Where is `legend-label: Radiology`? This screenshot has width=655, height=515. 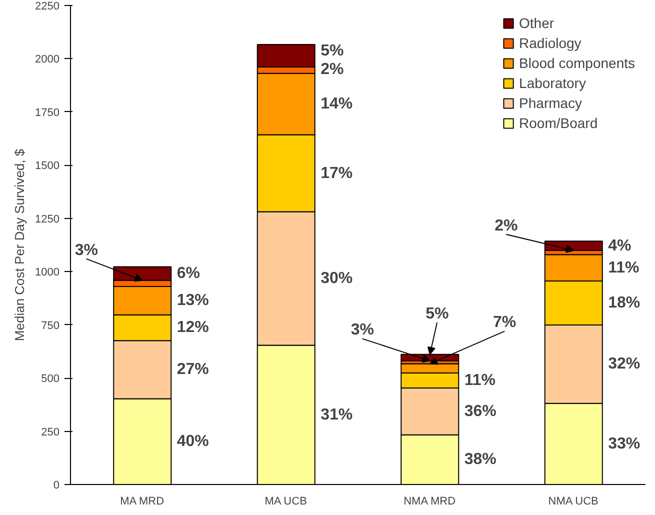 legend-label: Radiology is located at coordinates (550, 43).